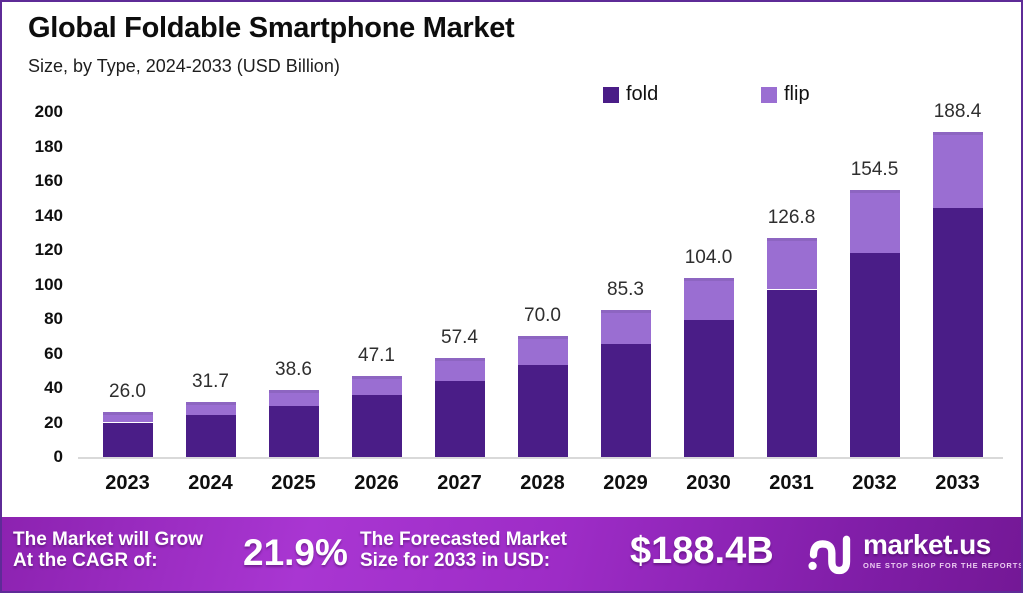 This screenshot has width=1023, height=593. Describe the element at coordinates (376, 483) in the screenshot. I see `x-axis-tick-label: 2026` at that location.